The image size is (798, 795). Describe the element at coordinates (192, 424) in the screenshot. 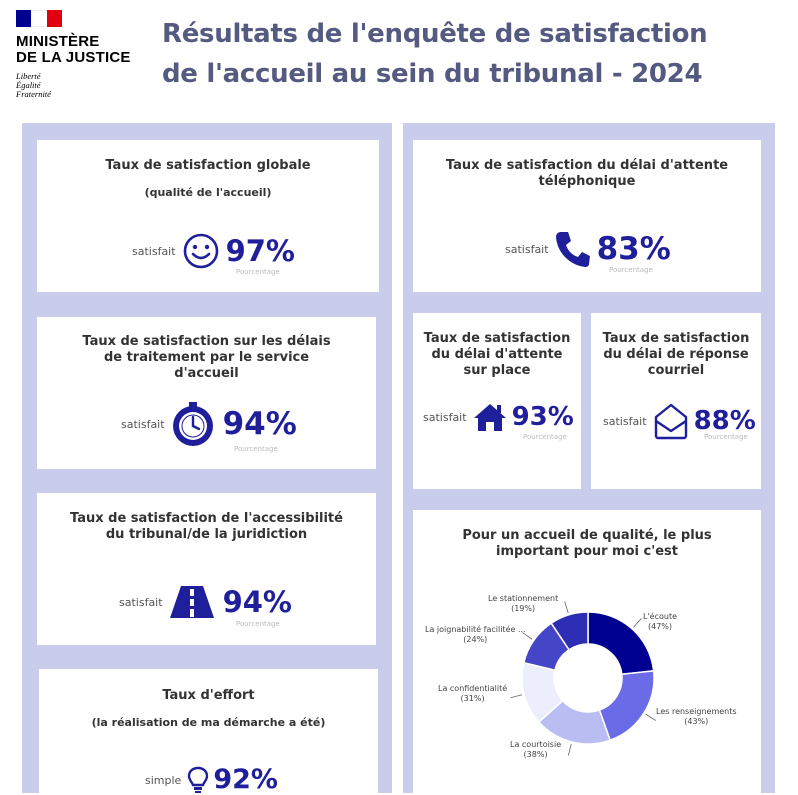

I see `stopwatch-icon` at that location.